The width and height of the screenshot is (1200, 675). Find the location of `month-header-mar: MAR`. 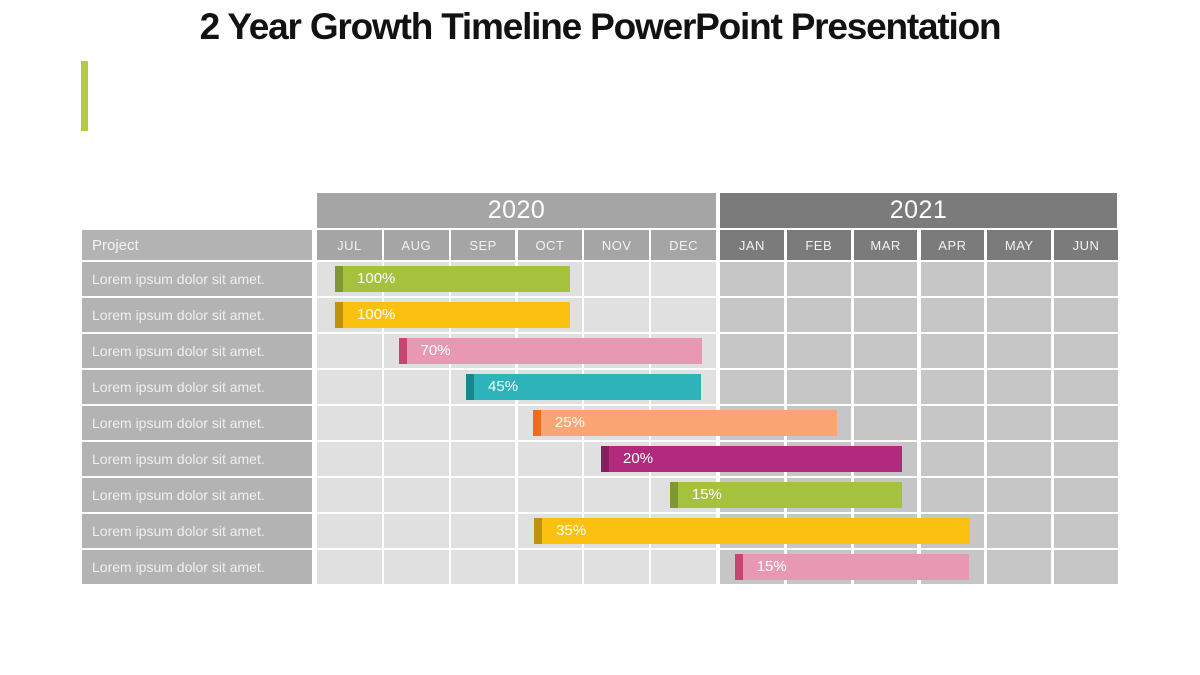

month-header-mar: MAR is located at coordinates (885, 245).